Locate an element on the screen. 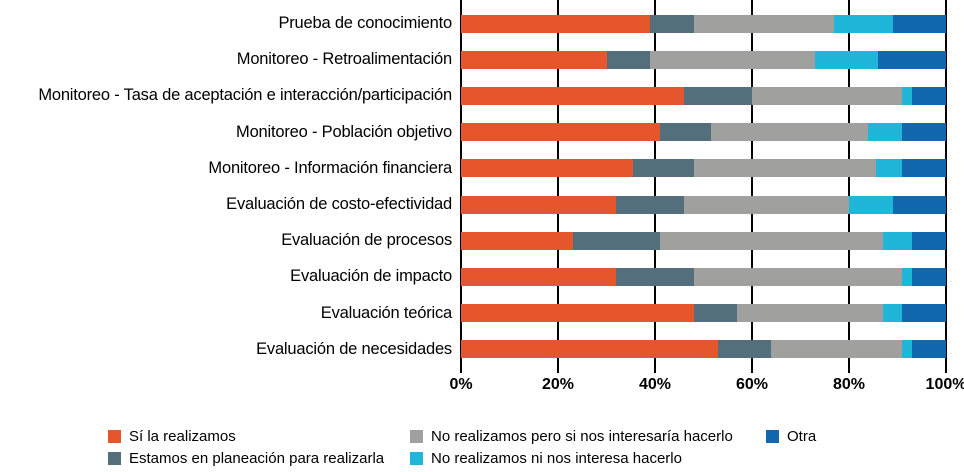  legend-item: Estamos en planeación para realizarla is located at coordinates (259, 458).